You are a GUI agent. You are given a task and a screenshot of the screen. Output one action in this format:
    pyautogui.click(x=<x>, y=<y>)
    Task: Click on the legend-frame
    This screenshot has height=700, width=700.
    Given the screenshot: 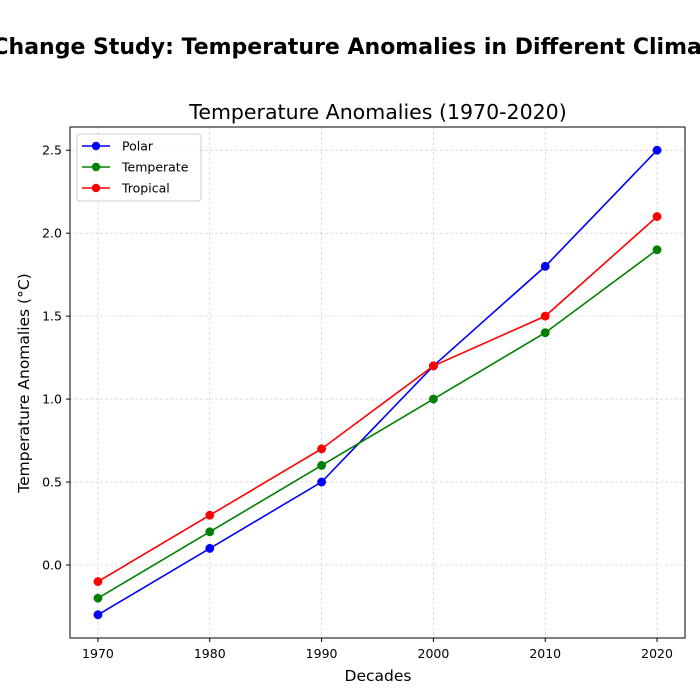 What is the action you would take?
    pyautogui.click(x=139, y=167)
    